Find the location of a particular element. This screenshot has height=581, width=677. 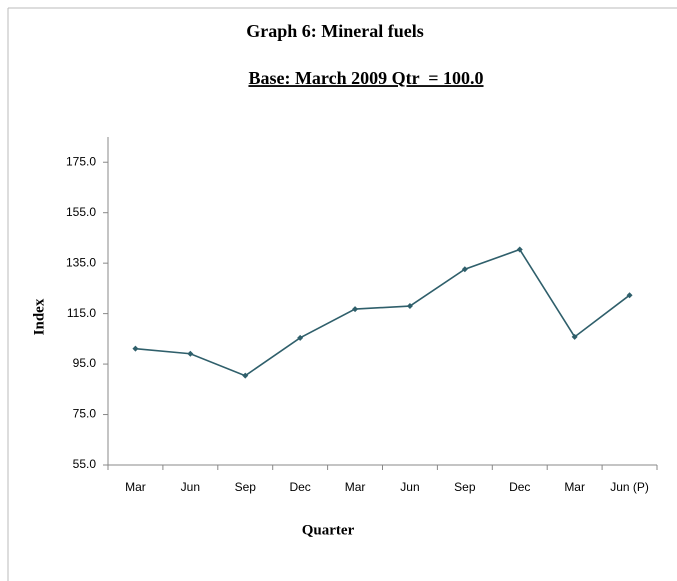

y-tick-label: 55.0 is located at coordinates (85, 464).